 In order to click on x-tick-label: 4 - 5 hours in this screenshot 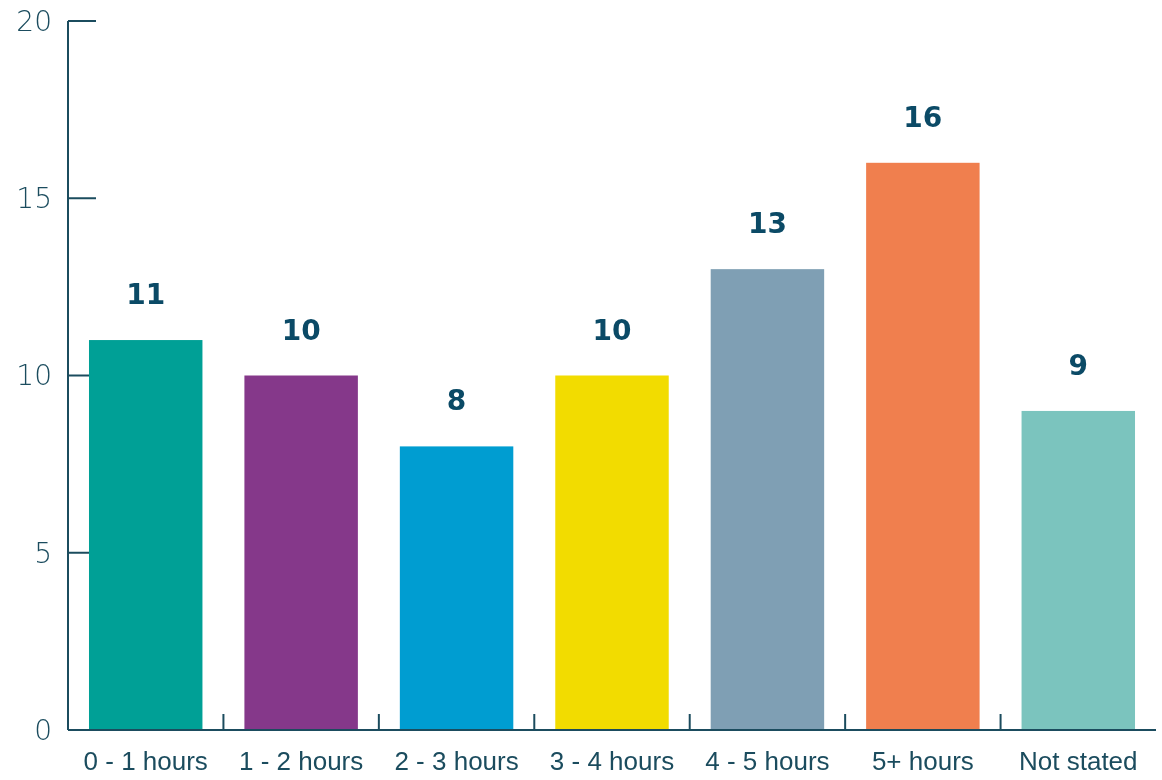, I will do `click(767, 761)`.